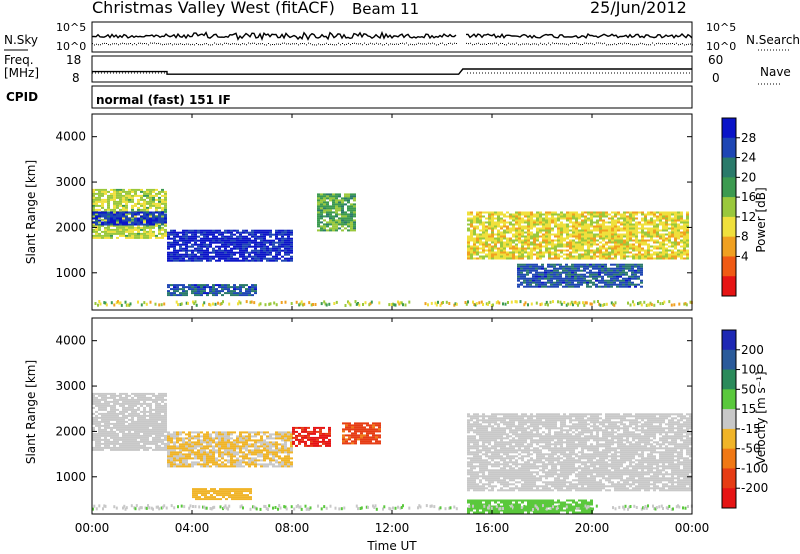 This screenshot has height=554, width=800. Describe the element at coordinates (31, 212) in the screenshot. I see `power-ylabel: Slant Range [km]` at that location.